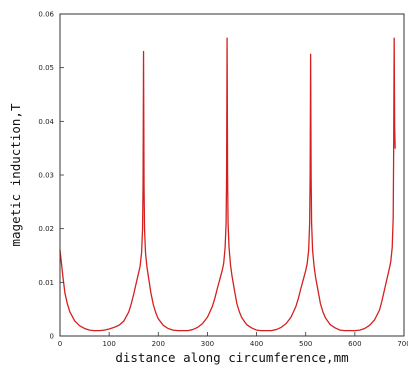 The image size is (408, 375). Describe the element at coordinates (46, 122) in the screenshot. I see `y-tick-label: 0.04` at that location.